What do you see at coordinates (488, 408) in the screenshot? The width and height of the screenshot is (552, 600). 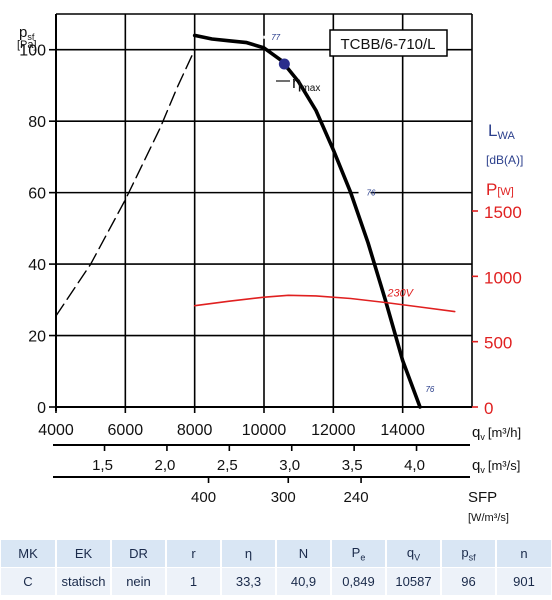 I see `power-tick-label: 0` at bounding box center [488, 408].